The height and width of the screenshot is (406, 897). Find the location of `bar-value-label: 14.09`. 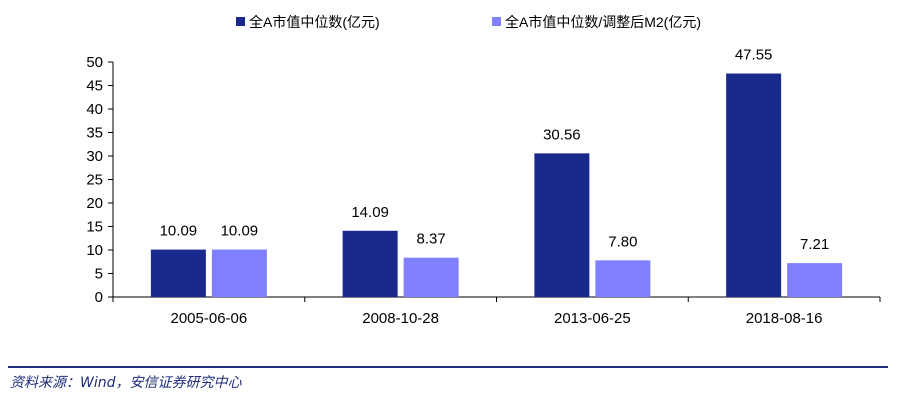

bar-value-label: 14.09 is located at coordinates (370, 212).